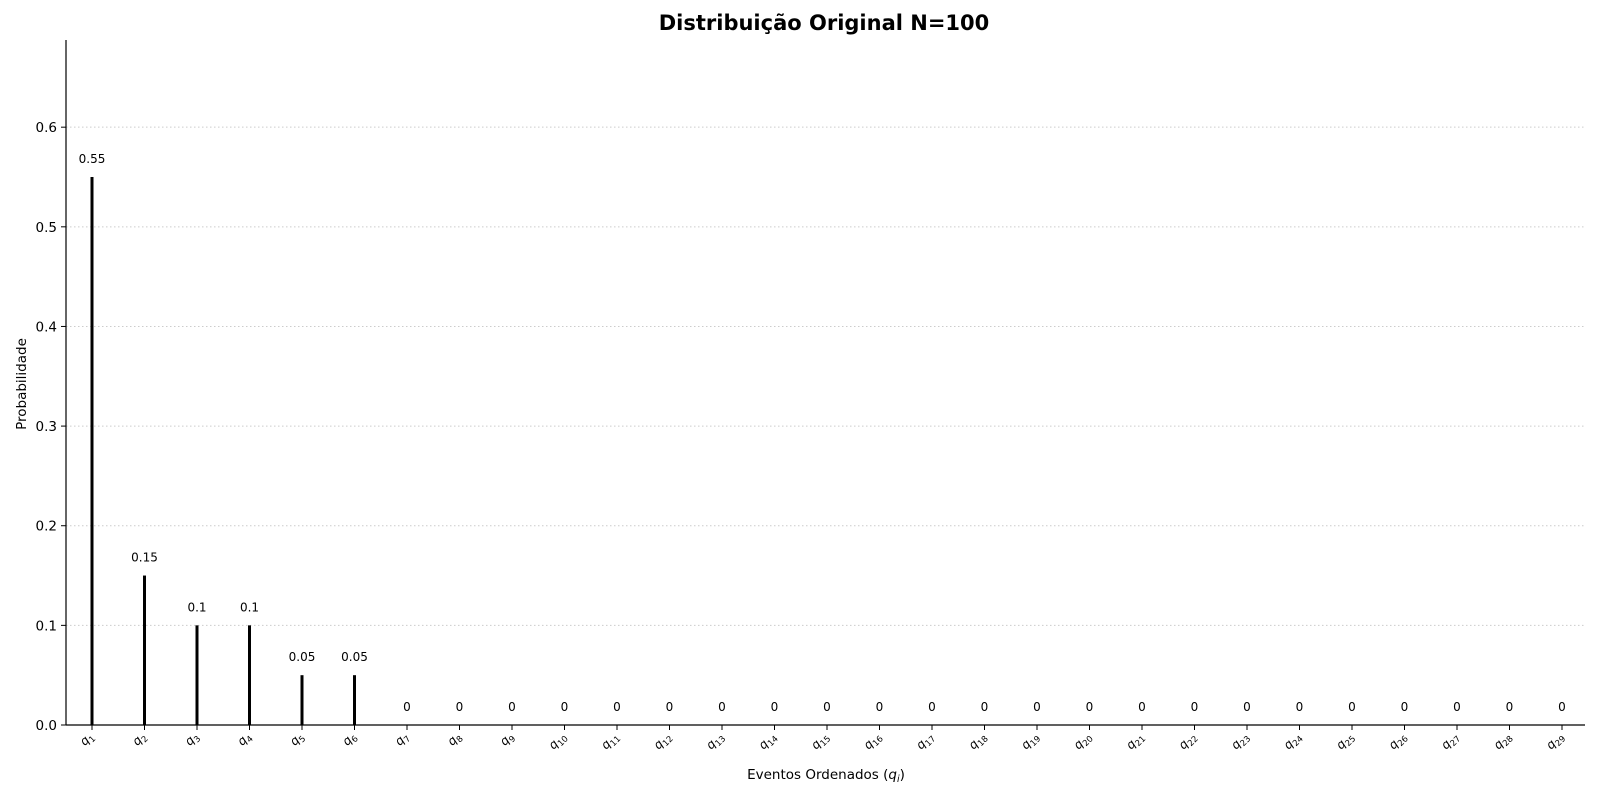  Describe the element at coordinates (46, 327) in the screenshot. I see `y-tick-label: 0.4` at that location.